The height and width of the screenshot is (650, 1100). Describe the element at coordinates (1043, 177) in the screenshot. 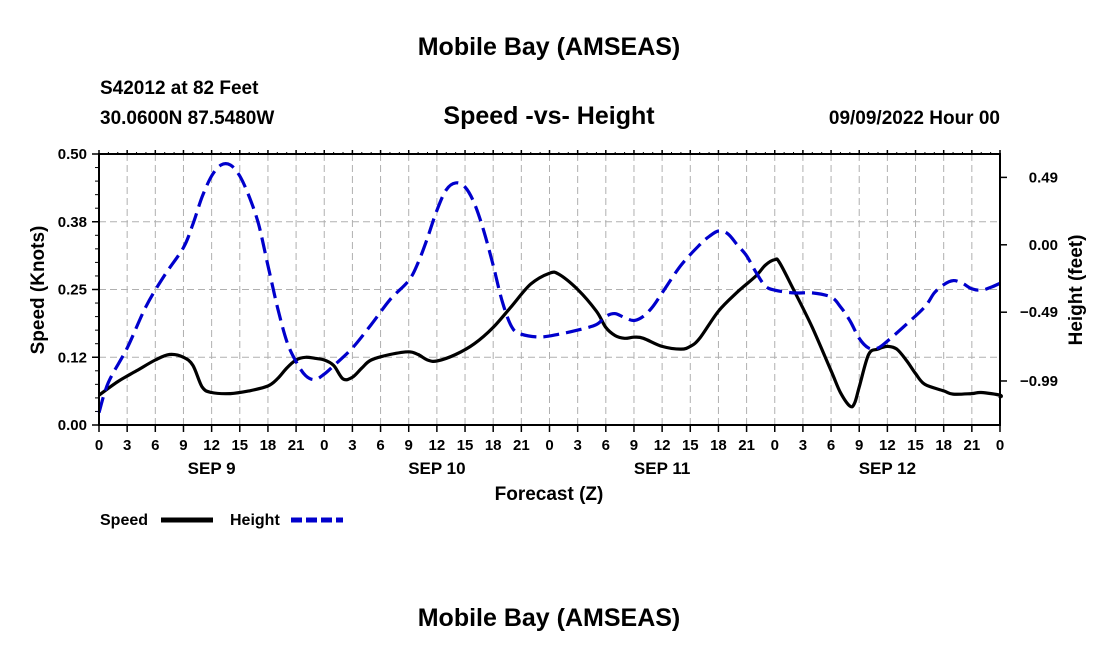

I see `y-right-tick-label: 0.49` at that location.